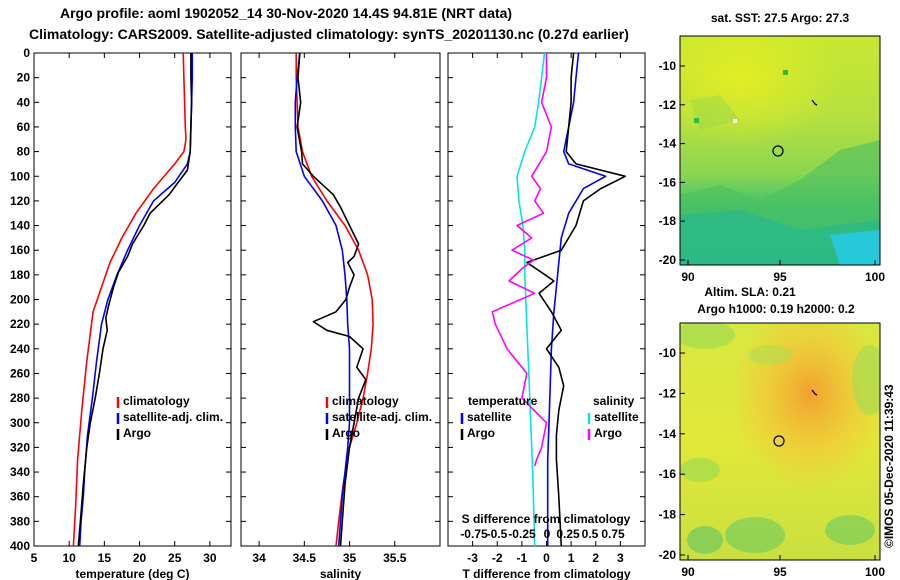  What do you see at coordinates (571, 558) in the screenshot?
I see `x-tick-label: 1` at bounding box center [571, 558].